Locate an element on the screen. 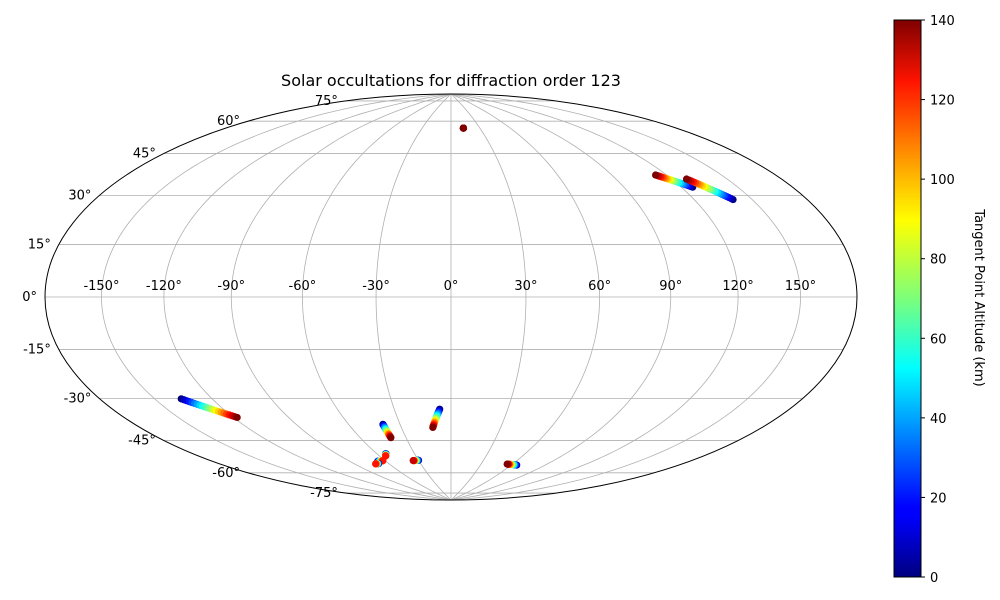 Image resolution: width=1000 pixels, height=600 pixels. y-tick-label: 15° is located at coordinates (39, 244).